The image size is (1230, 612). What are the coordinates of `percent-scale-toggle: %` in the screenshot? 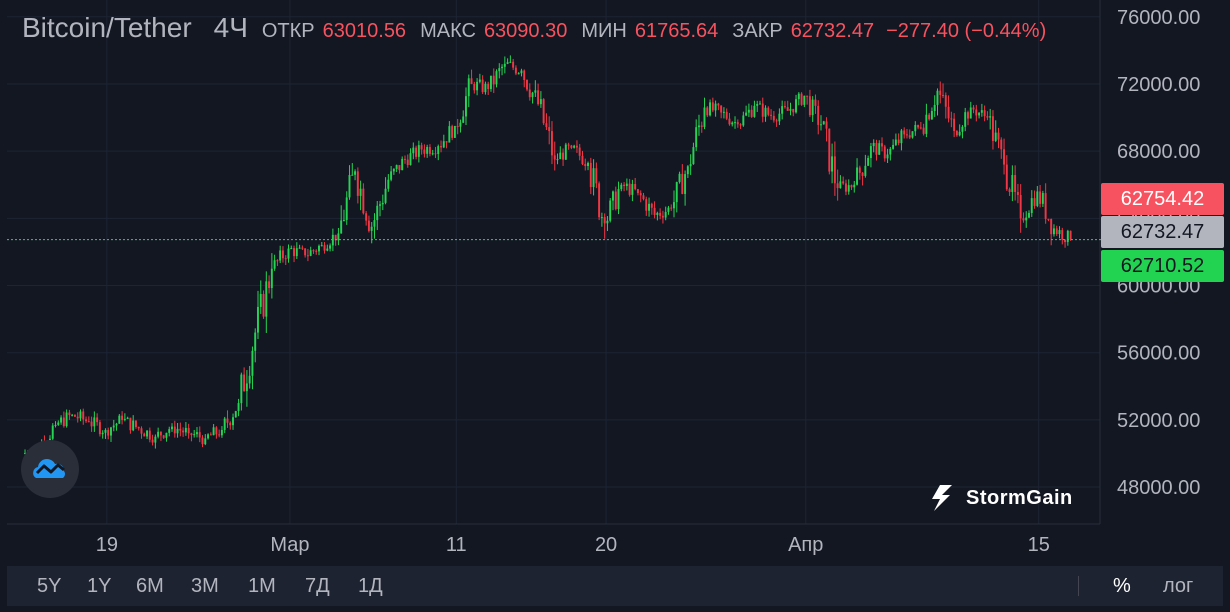 It's located at (1122, 586).